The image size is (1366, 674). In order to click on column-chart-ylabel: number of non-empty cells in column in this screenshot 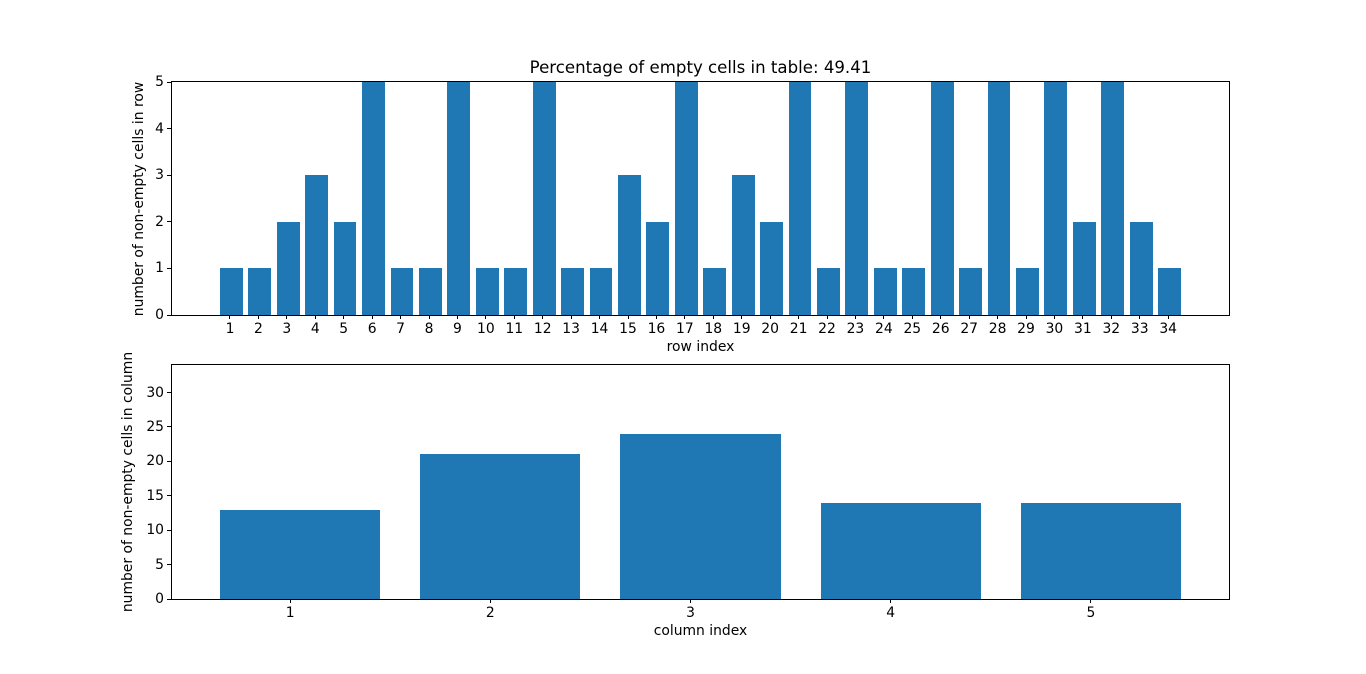, I will do `click(128, 482)`.